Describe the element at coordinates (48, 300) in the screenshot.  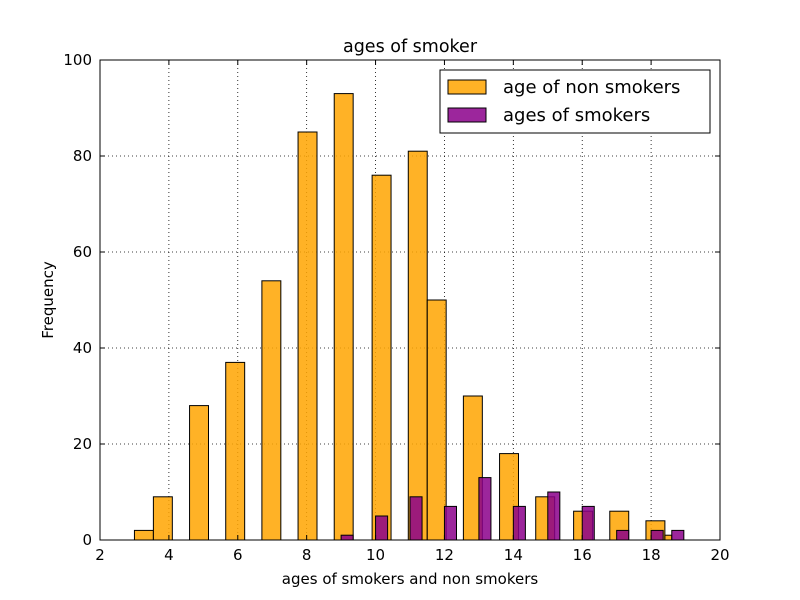
I see `y-axis-label: Frequency` at that location.